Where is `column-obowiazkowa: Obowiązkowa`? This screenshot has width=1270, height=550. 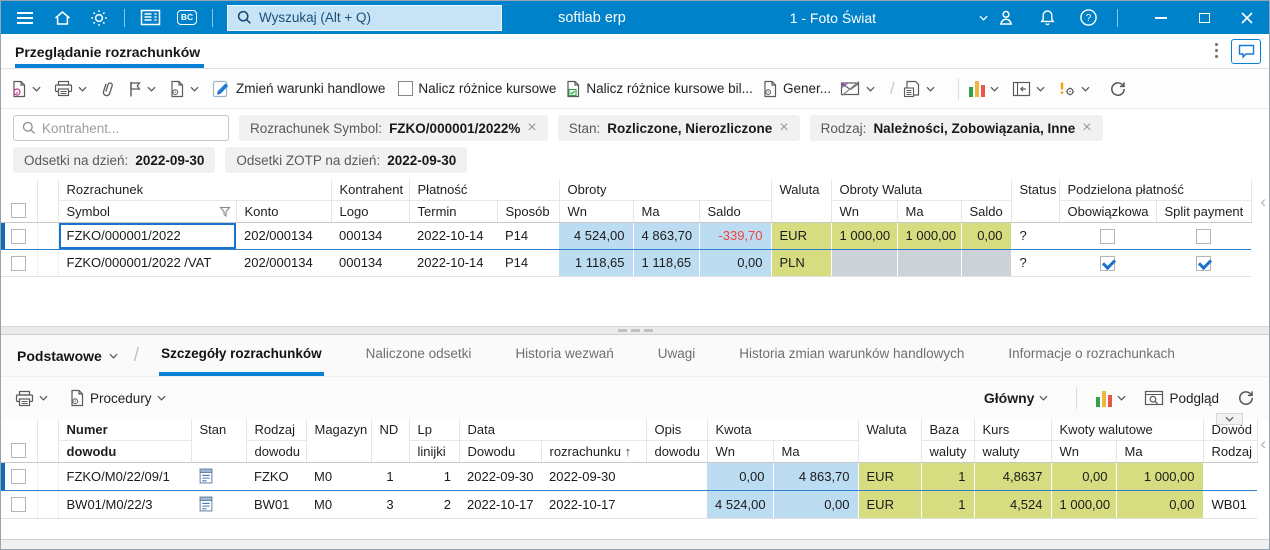
column-obowiazkowa: Obowiązkowa is located at coordinates (1108, 211).